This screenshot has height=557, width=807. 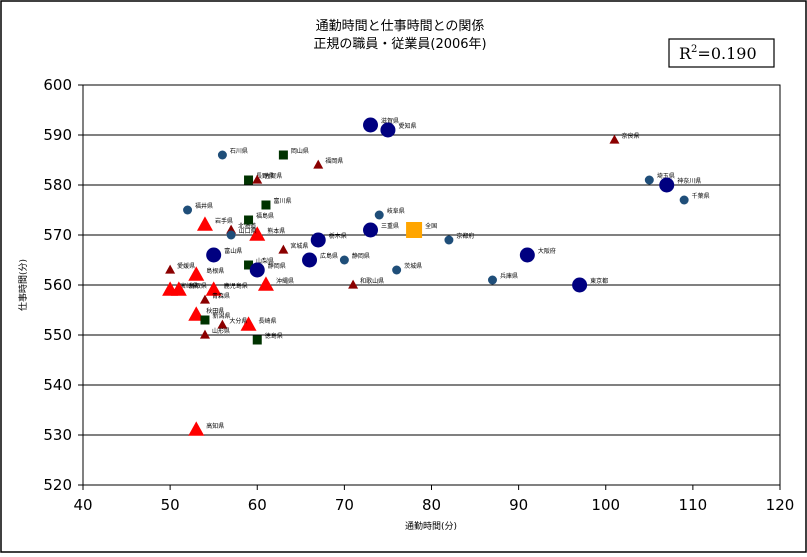 What do you see at coordinates (431, 226) in the screenshot?
I see `point-label: 全国` at bounding box center [431, 226].